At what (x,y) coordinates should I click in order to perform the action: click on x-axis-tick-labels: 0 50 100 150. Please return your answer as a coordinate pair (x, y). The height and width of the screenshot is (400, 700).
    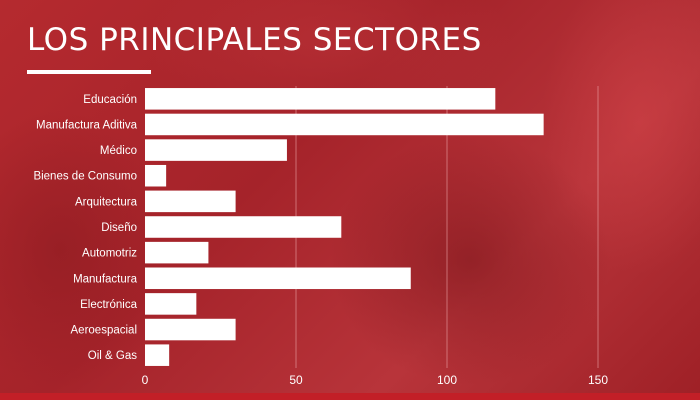
    Looking at the image, I should click on (375, 380).